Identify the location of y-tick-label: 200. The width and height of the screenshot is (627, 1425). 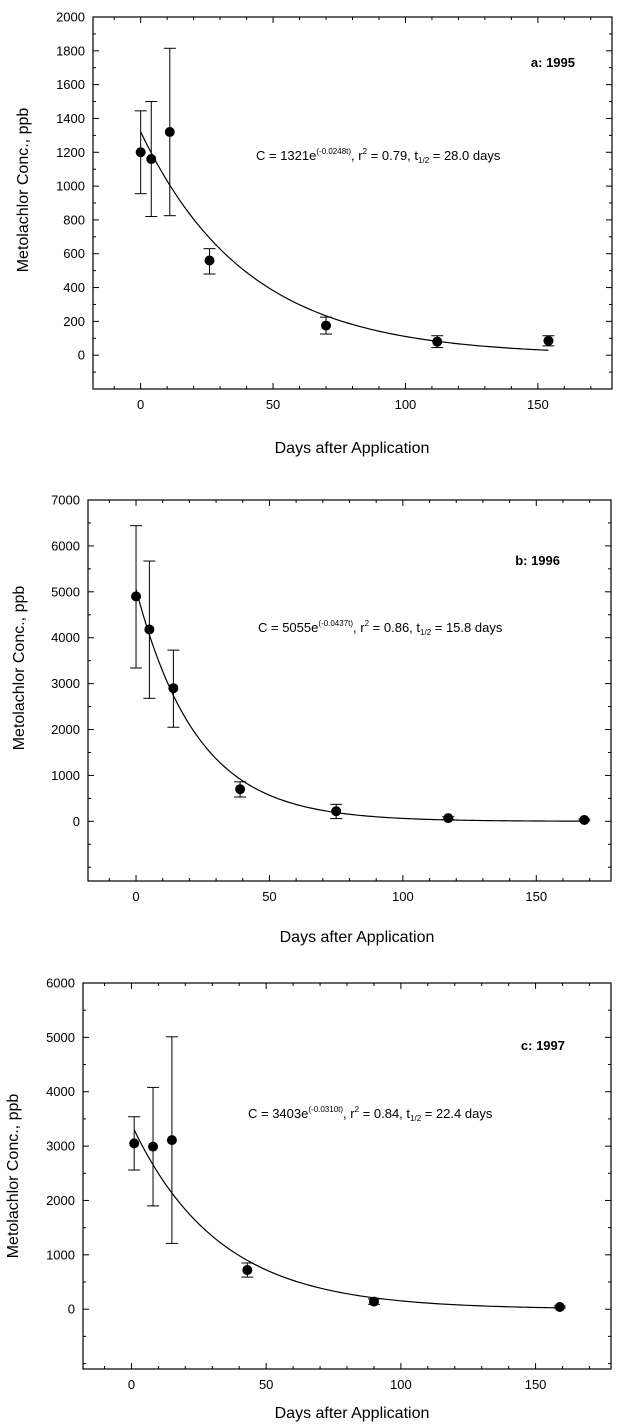
(74, 321).